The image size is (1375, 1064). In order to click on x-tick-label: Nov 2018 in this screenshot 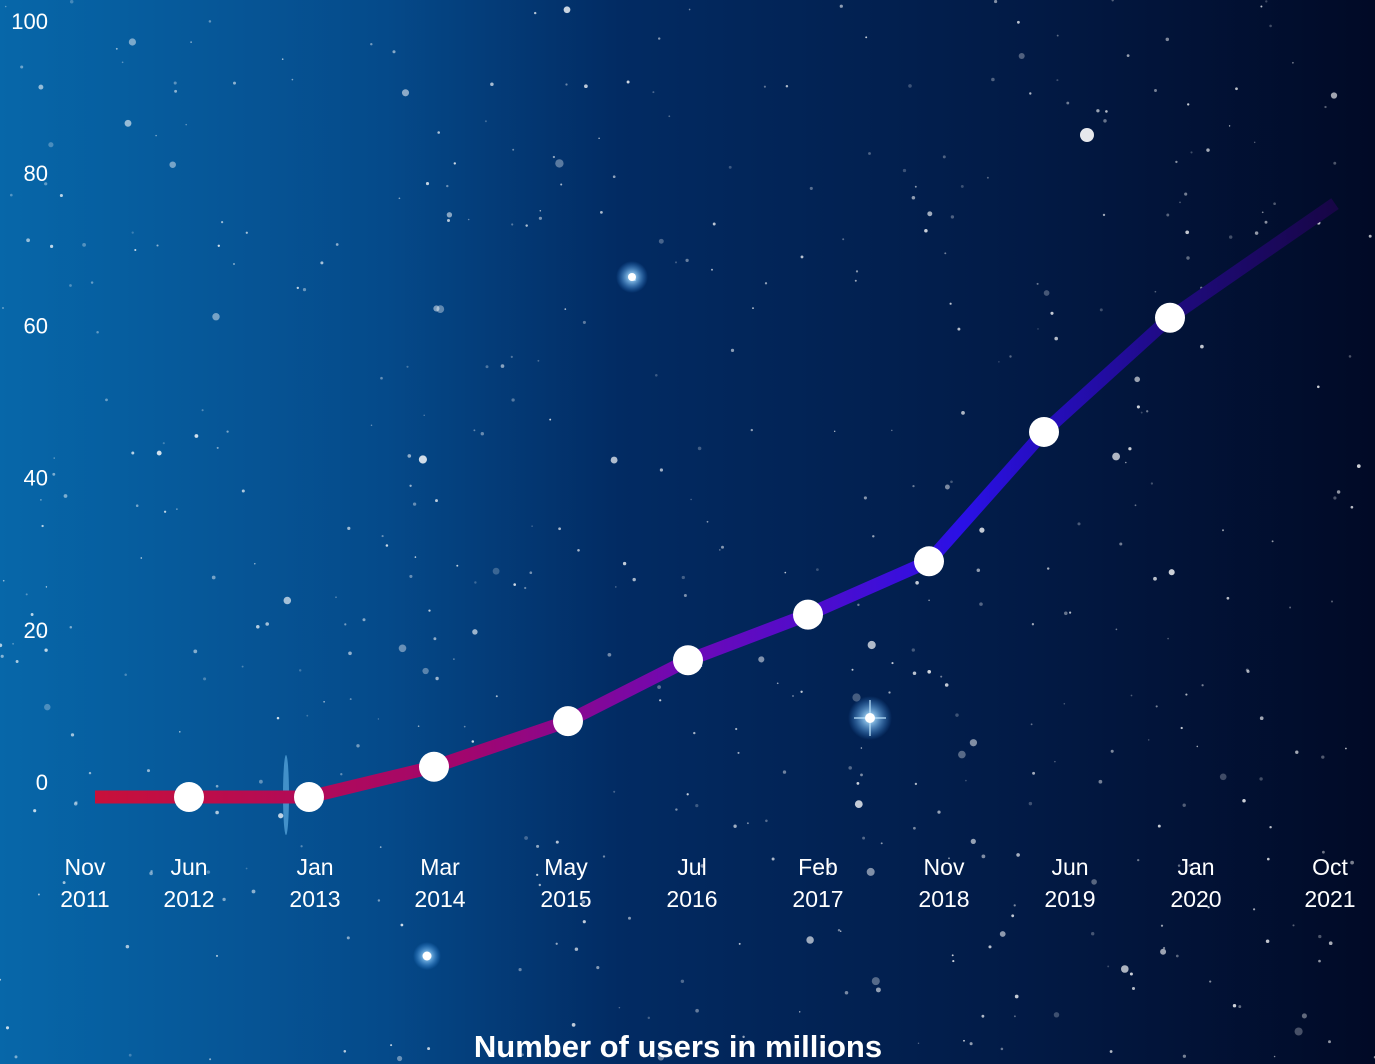, I will do `click(943, 883)`.